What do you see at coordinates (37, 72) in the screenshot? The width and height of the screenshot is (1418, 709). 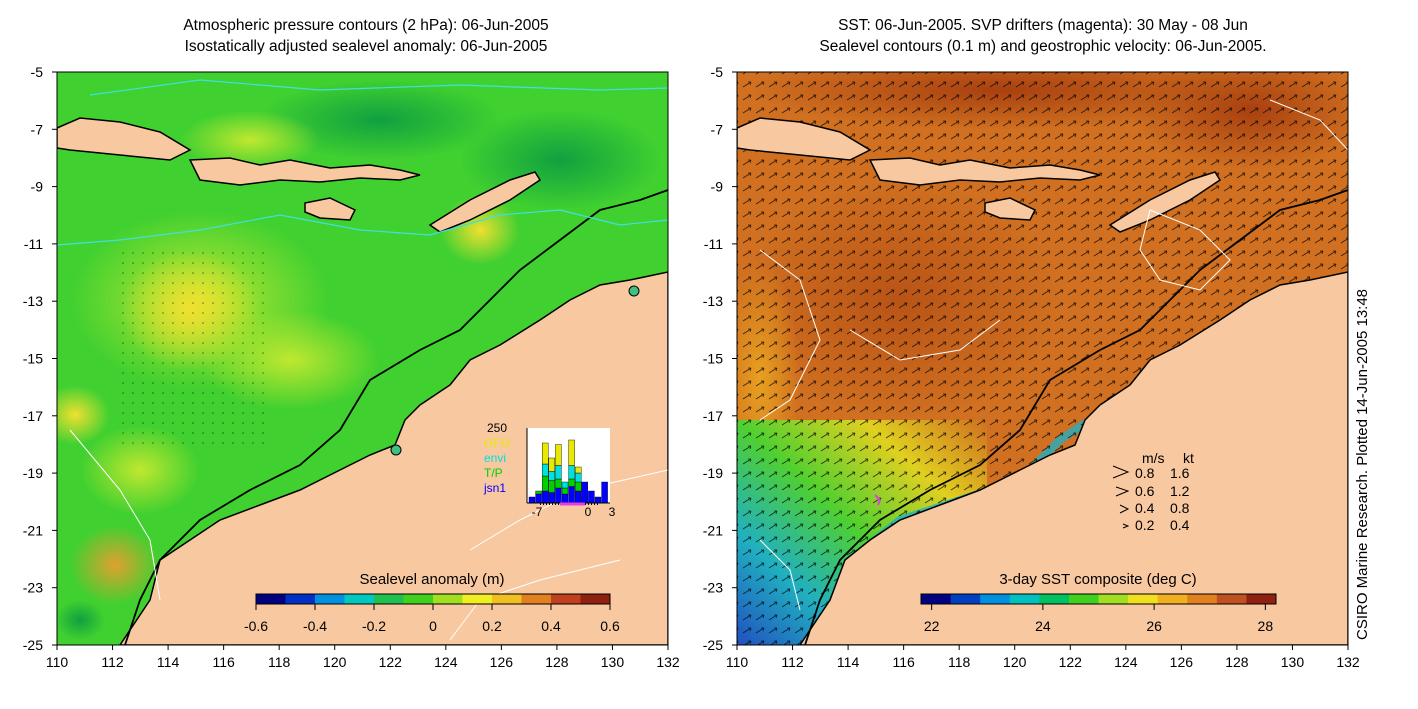 I see `left-y-tick-label: -5` at bounding box center [37, 72].